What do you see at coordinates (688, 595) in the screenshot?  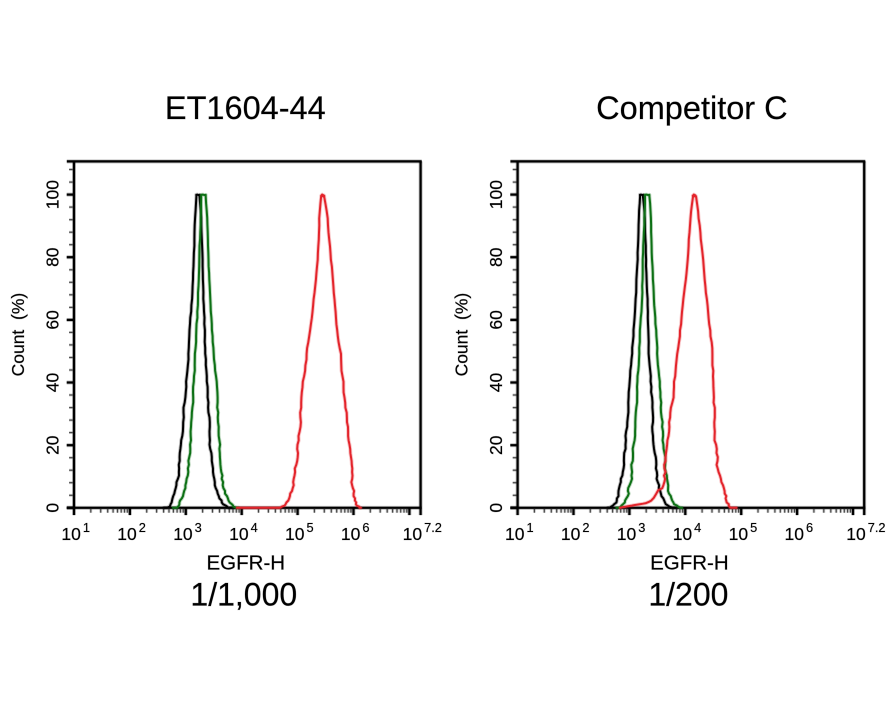 I see `svg-text: 1/200` at bounding box center [688, 595].